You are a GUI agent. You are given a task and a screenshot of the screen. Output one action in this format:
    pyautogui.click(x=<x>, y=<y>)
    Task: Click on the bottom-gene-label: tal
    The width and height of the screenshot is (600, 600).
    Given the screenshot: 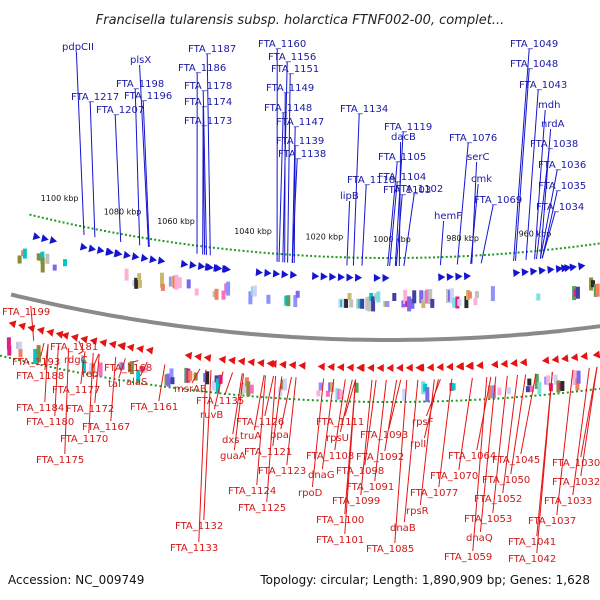 What is the action you would take?
    pyautogui.click(x=114, y=384)
    